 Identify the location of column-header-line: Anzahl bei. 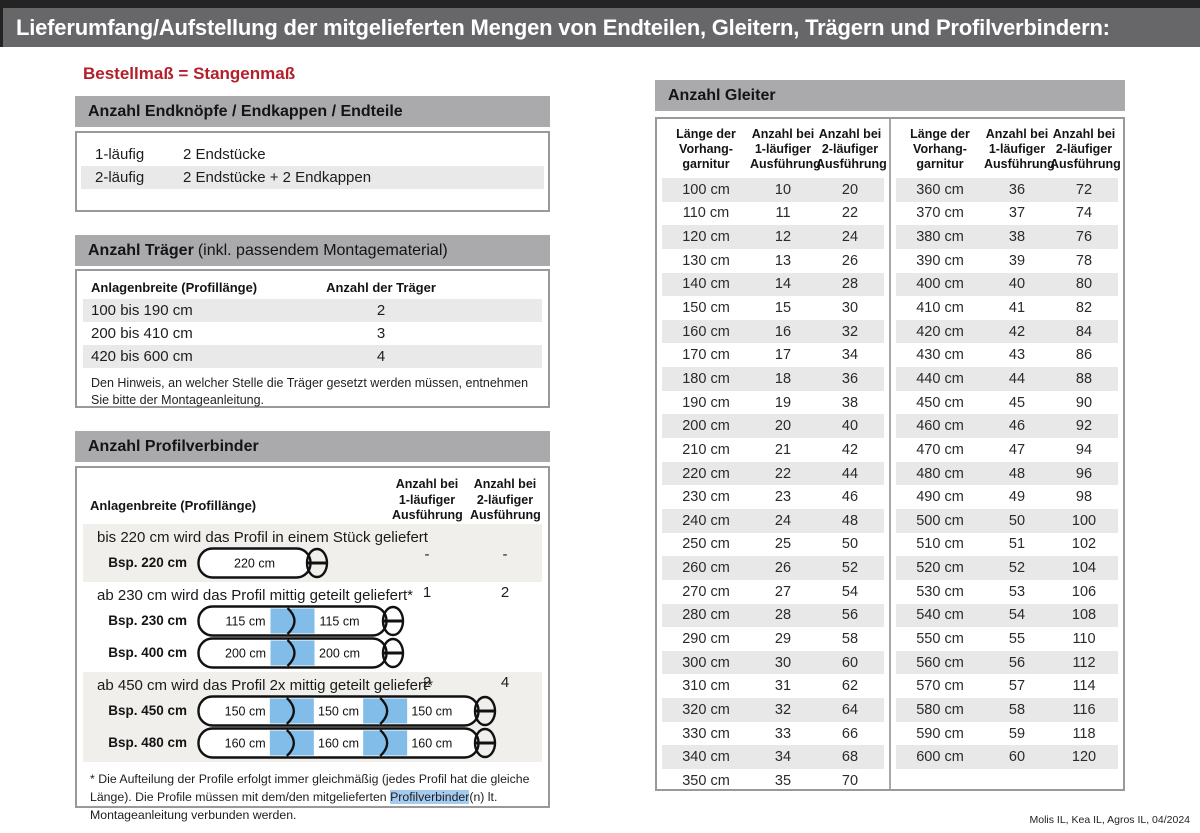
(427, 484).